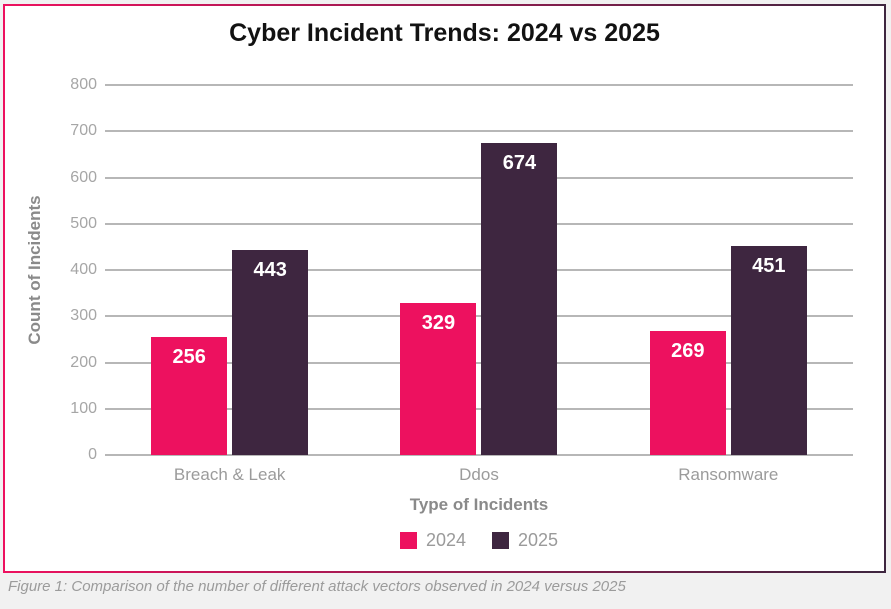 Image resolution: width=891 pixels, height=609 pixels. I want to click on legend-item-2024: 2024, so click(432, 540).